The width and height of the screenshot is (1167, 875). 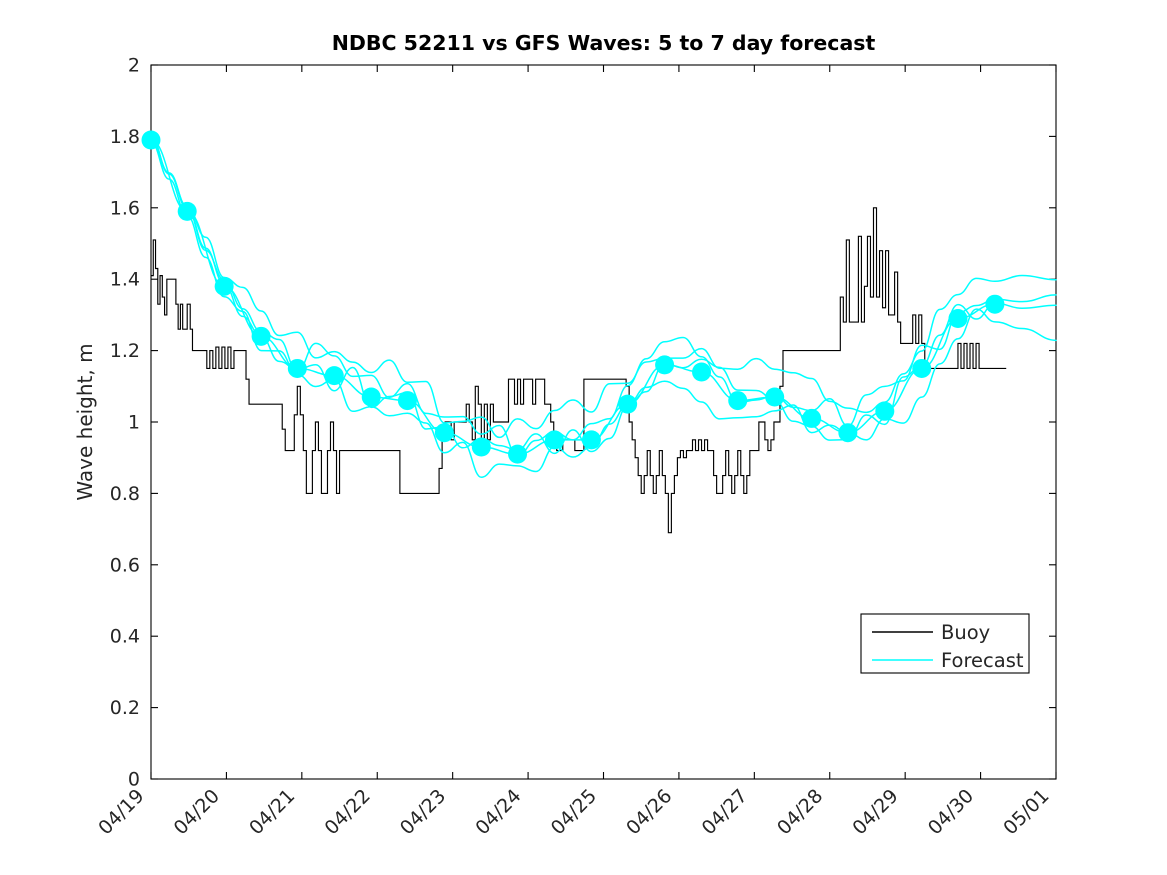 I want to click on y-tick-label: 1.8, so click(x=125, y=137).